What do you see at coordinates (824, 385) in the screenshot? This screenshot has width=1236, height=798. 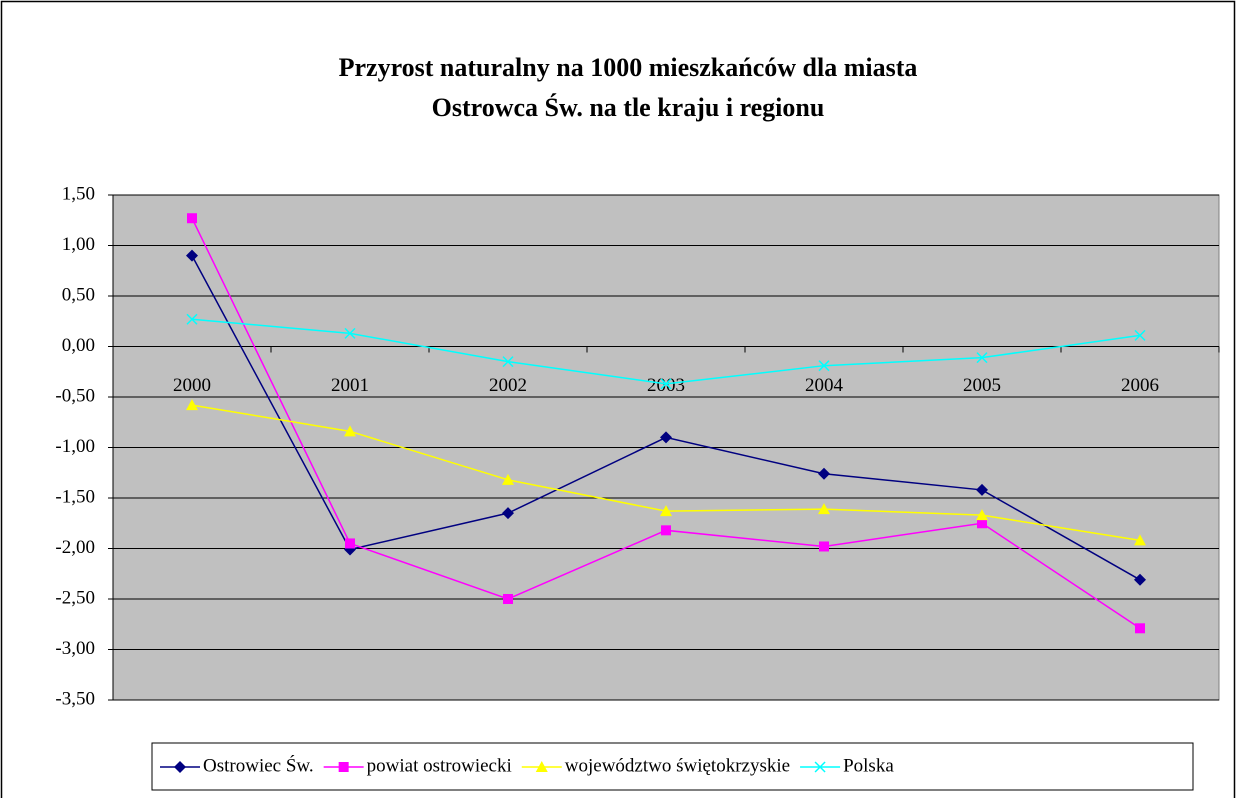 I see `x-tick-label: 2004` at bounding box center [824, 385].